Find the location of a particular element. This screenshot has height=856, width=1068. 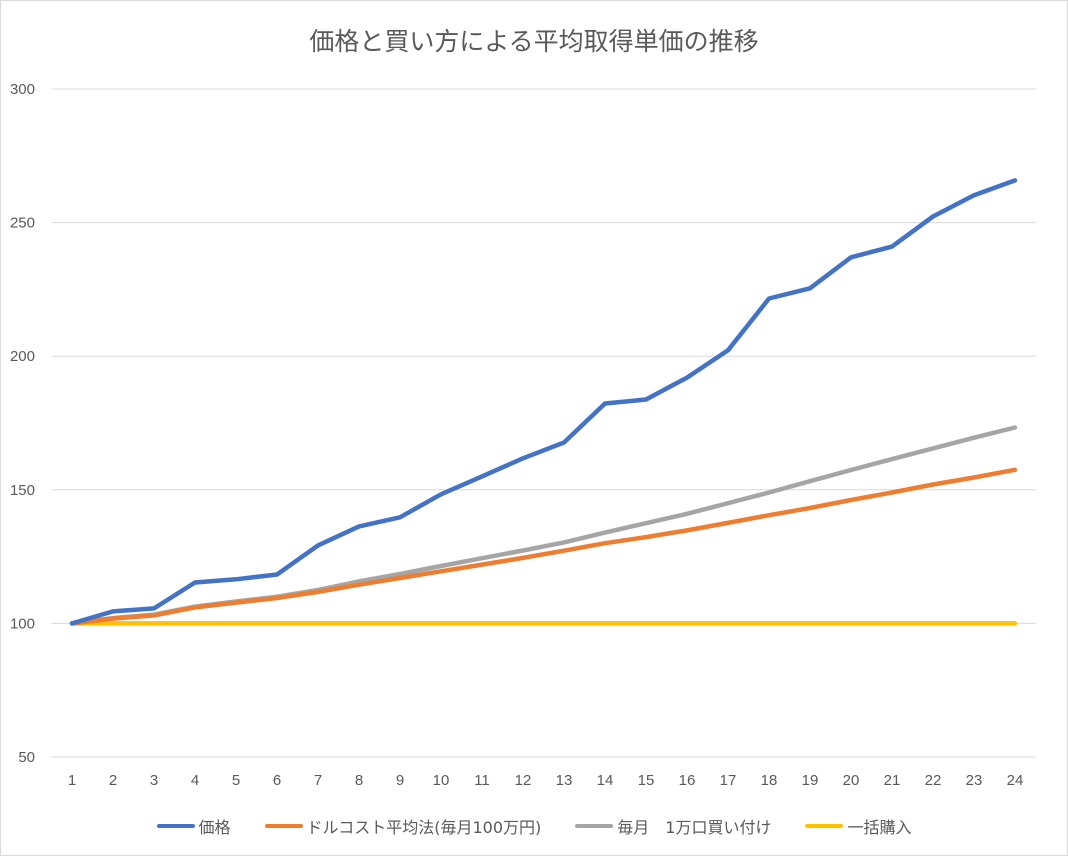

legend-item: 価格 is located at coordinates (193, 826).